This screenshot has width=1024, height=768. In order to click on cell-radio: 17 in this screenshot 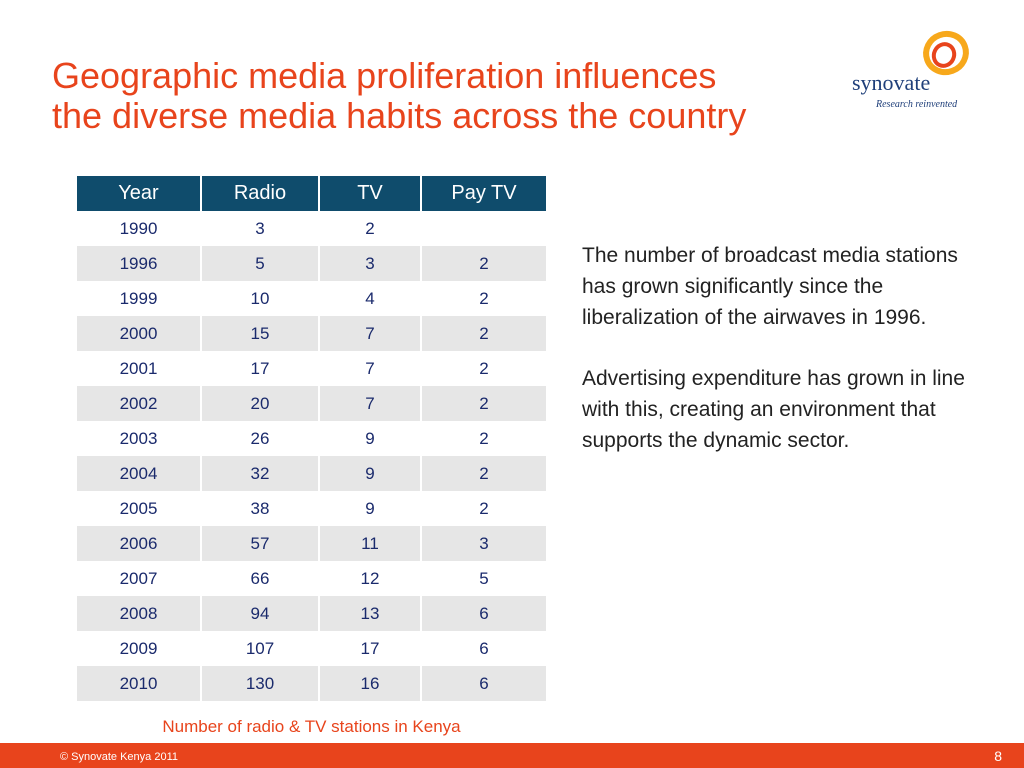, I will do `click(260, 368)`.